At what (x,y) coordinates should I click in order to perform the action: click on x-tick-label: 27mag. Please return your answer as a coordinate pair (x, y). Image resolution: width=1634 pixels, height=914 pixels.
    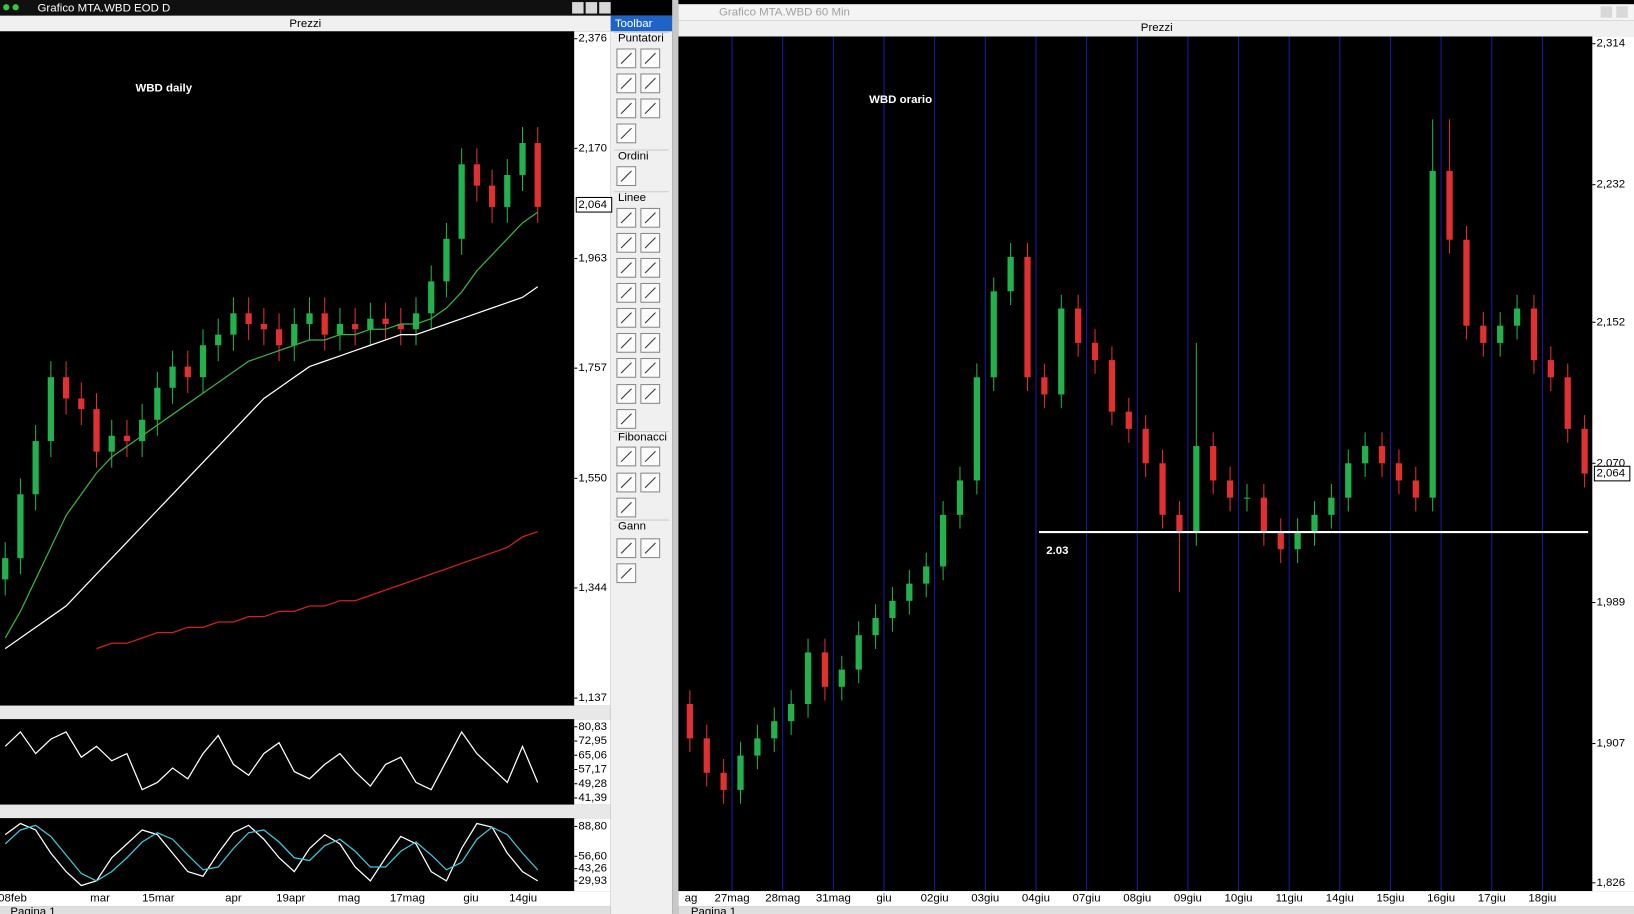
    Looking at the image, I should click on (732, 898).